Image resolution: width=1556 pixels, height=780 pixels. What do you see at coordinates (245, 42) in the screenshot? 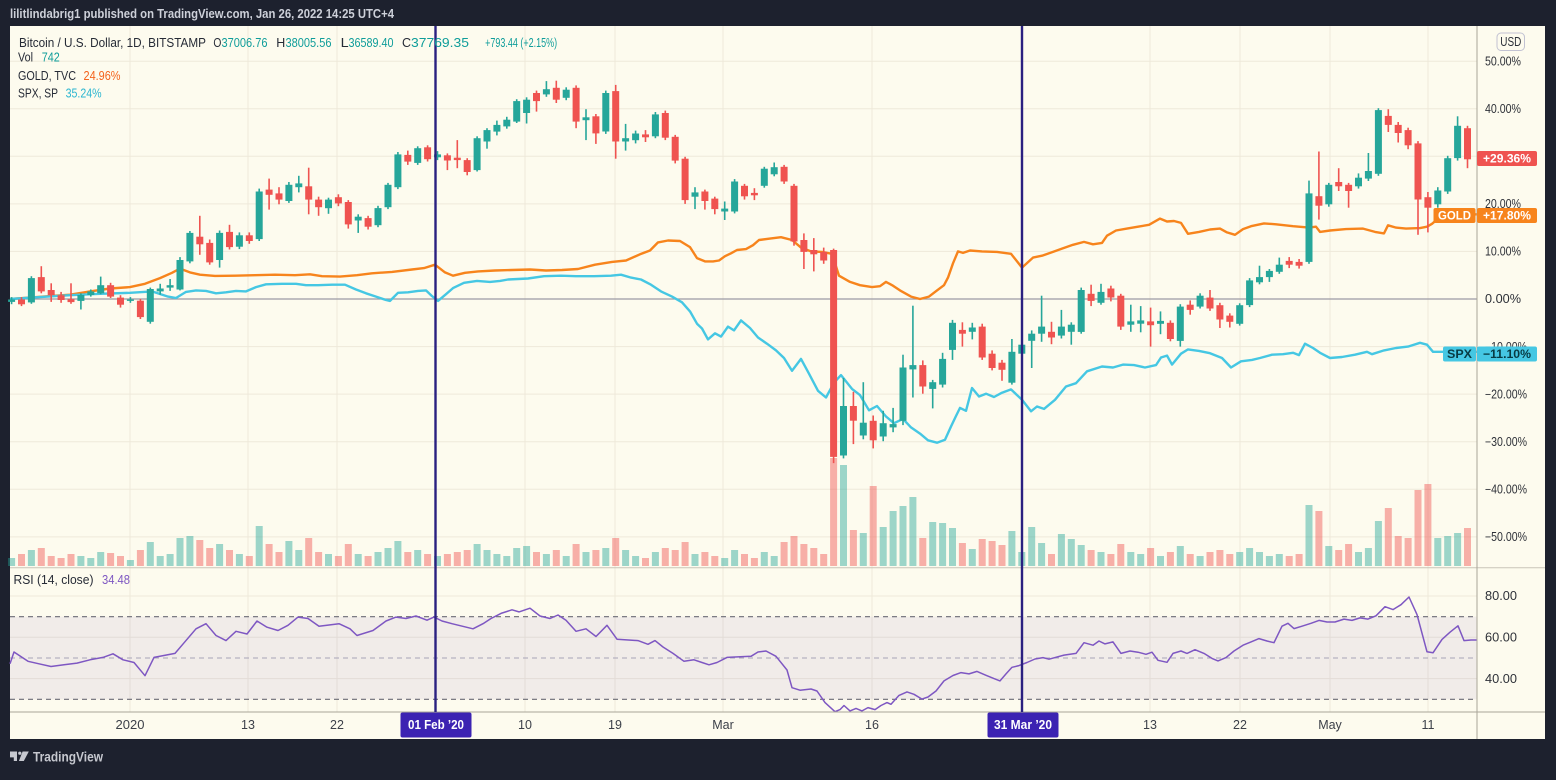
I see `svg-text: 37006.76` at bounding box center [245, 42].